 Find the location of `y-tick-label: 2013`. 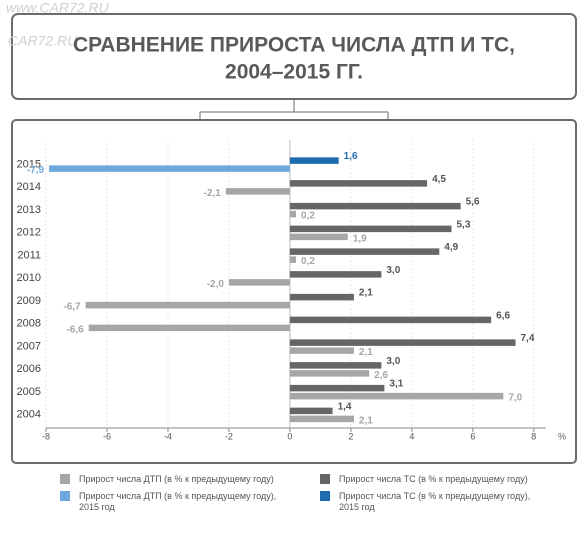

y-tick-label: 2013 is located at coordinates (29, 210).